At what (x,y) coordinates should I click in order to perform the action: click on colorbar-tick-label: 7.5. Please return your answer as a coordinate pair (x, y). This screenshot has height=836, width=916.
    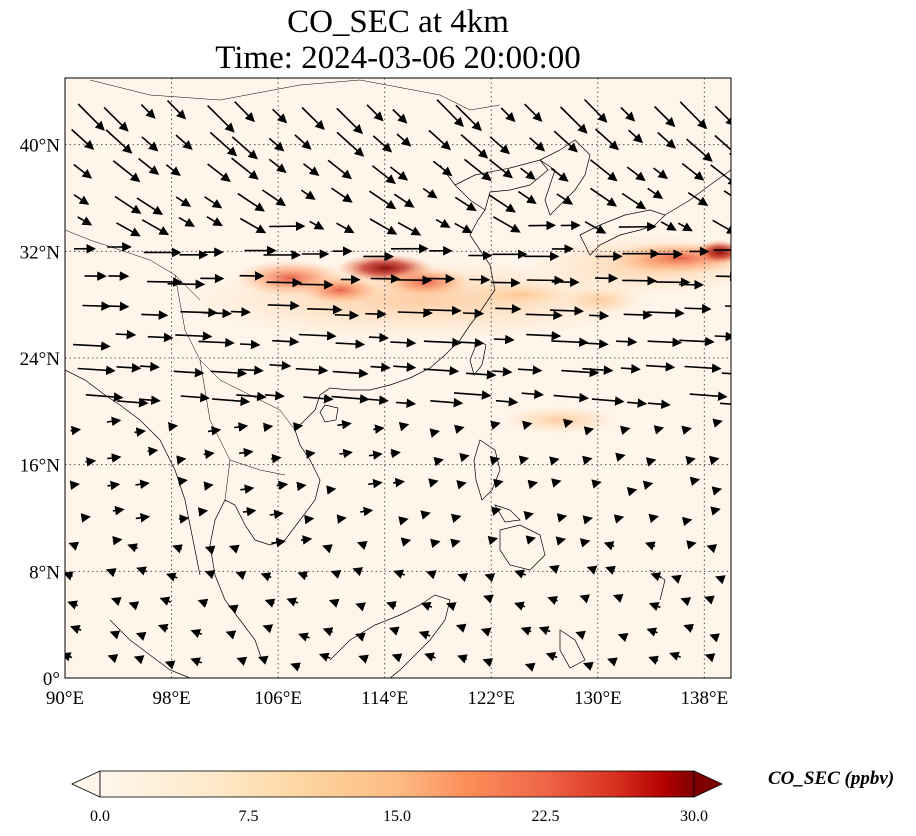
    Looking at the image, I should click on (249, 816).